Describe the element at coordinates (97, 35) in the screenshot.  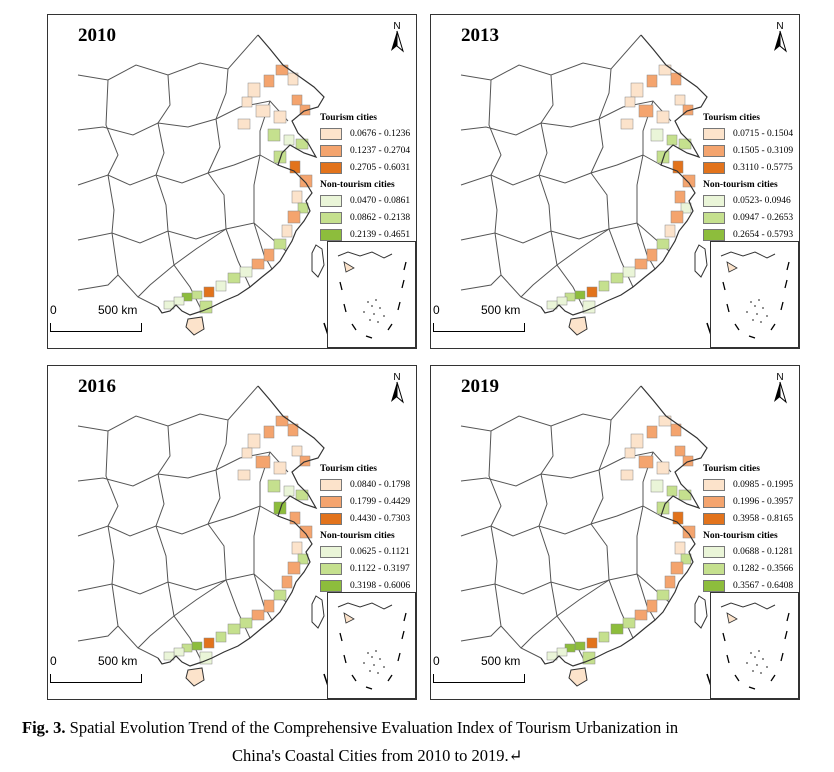
I see `panel-year: 2010` at that location.